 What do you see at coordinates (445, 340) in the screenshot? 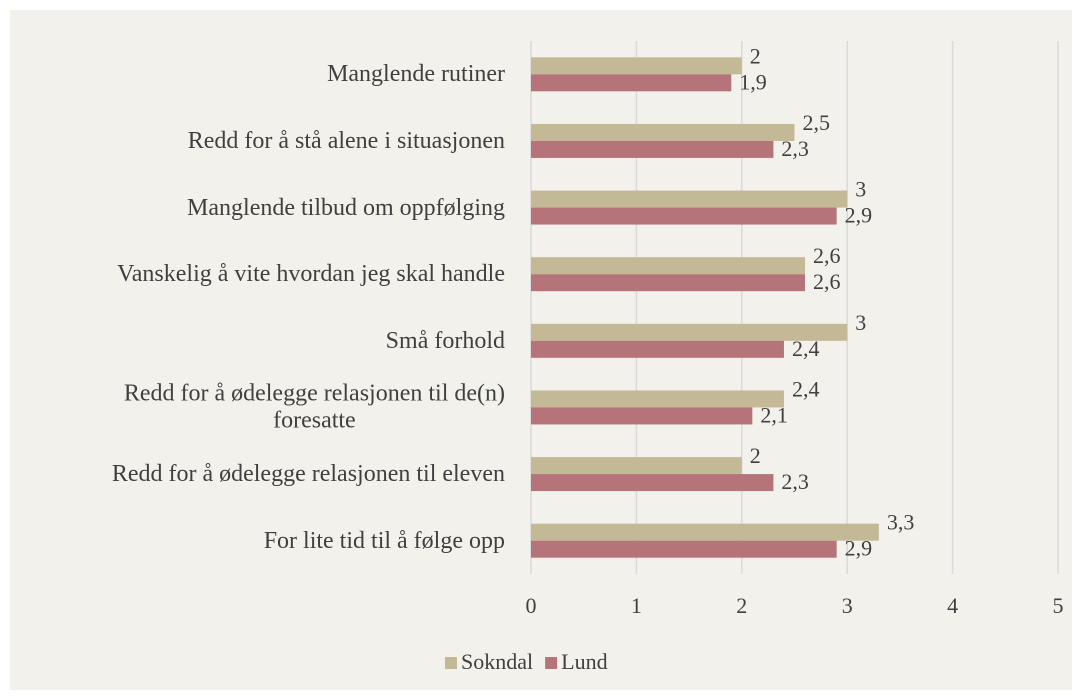
I see `category-label: Små forhold` at bounding box center [445, 340].